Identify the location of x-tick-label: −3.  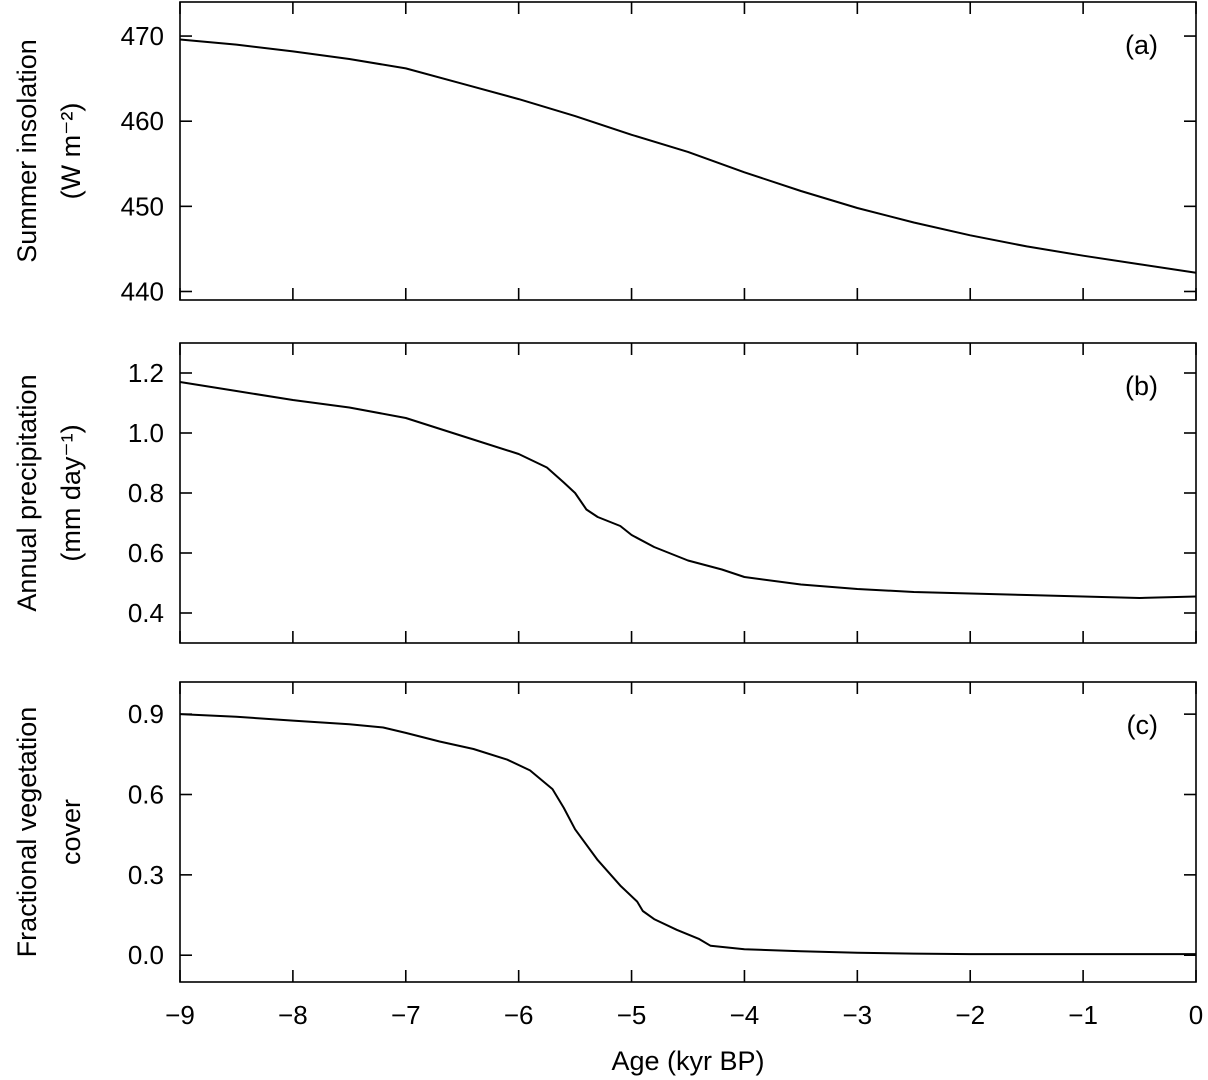
(858, 1015).